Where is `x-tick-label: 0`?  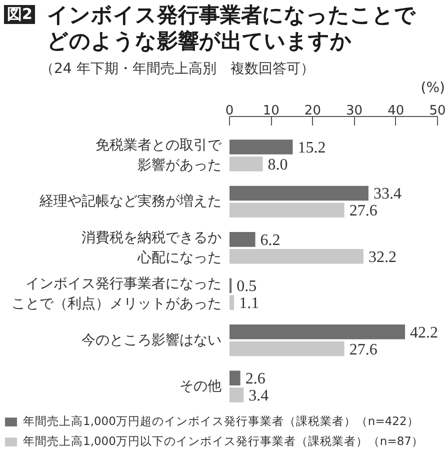 x-tick-label: 0 is located at coordinates (229, 111).